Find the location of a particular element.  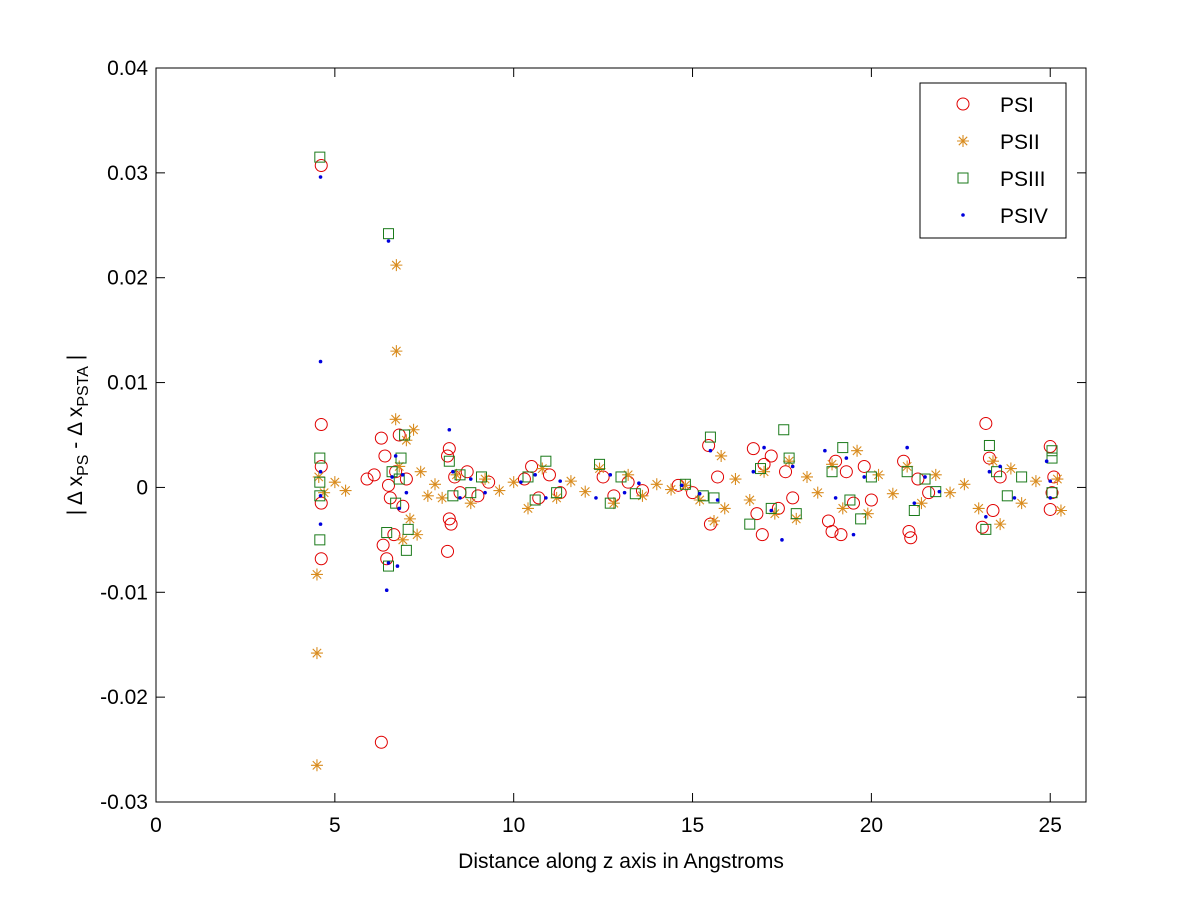

legend-entry: PSI is located at coordinates (995, 105).